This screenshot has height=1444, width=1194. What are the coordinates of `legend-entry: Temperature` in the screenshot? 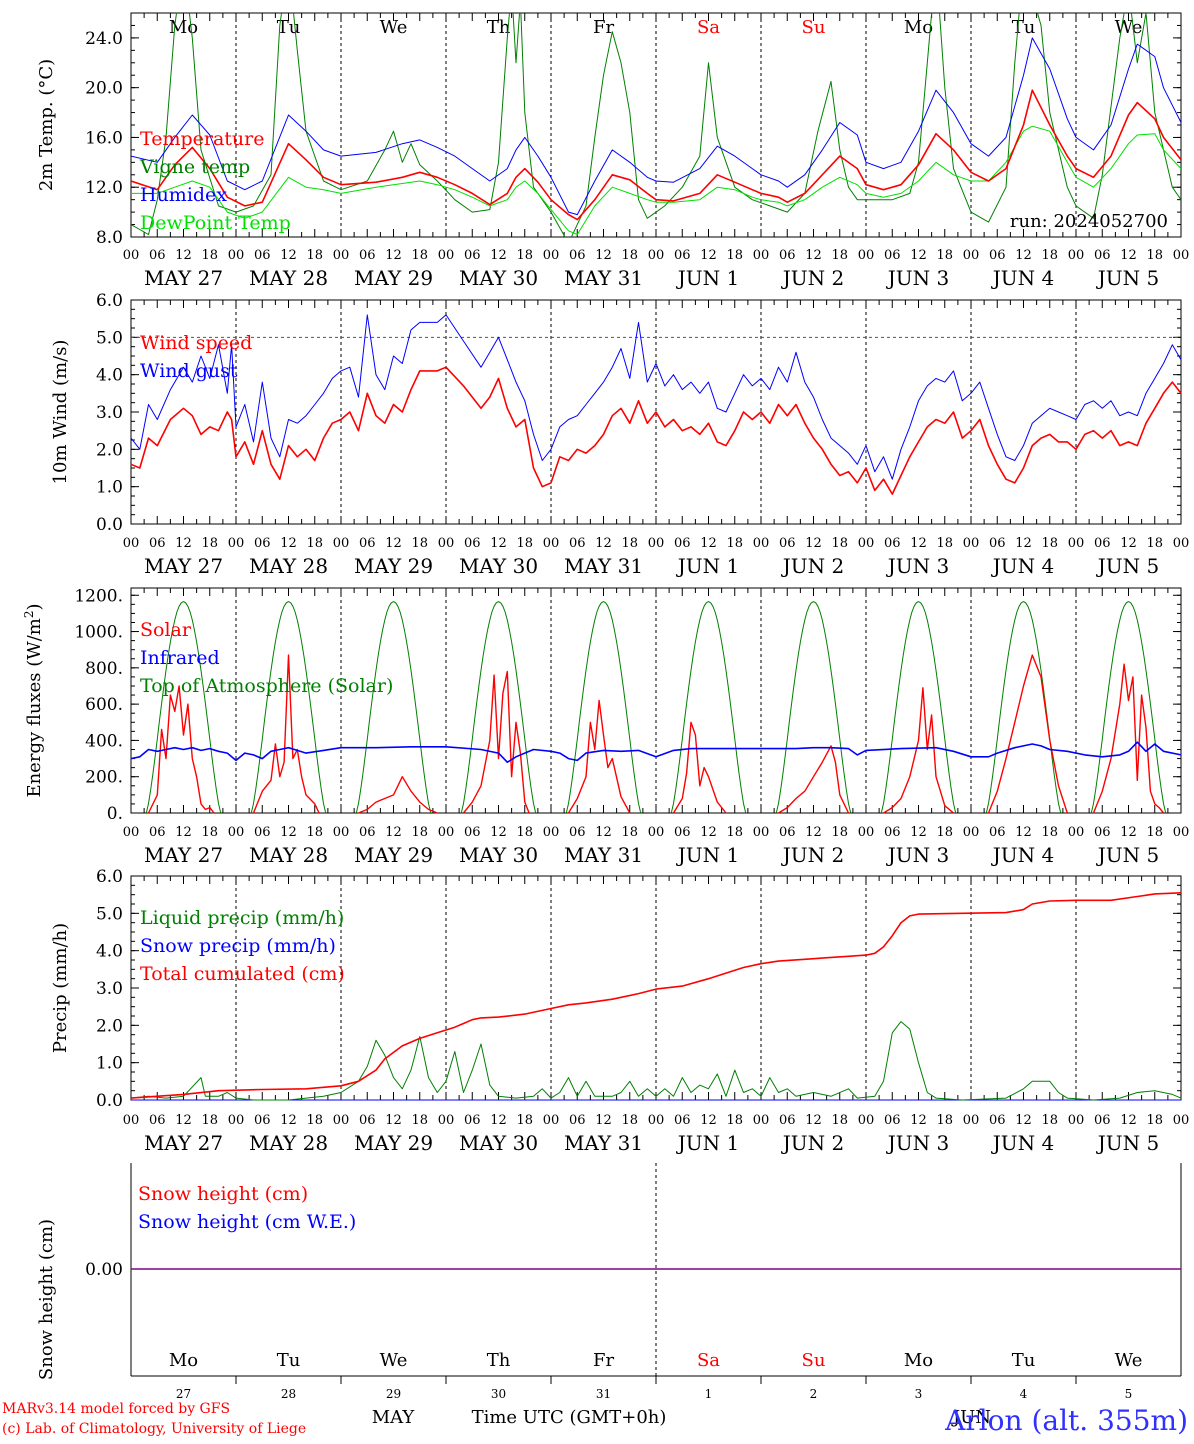 It's located at (202, 139).